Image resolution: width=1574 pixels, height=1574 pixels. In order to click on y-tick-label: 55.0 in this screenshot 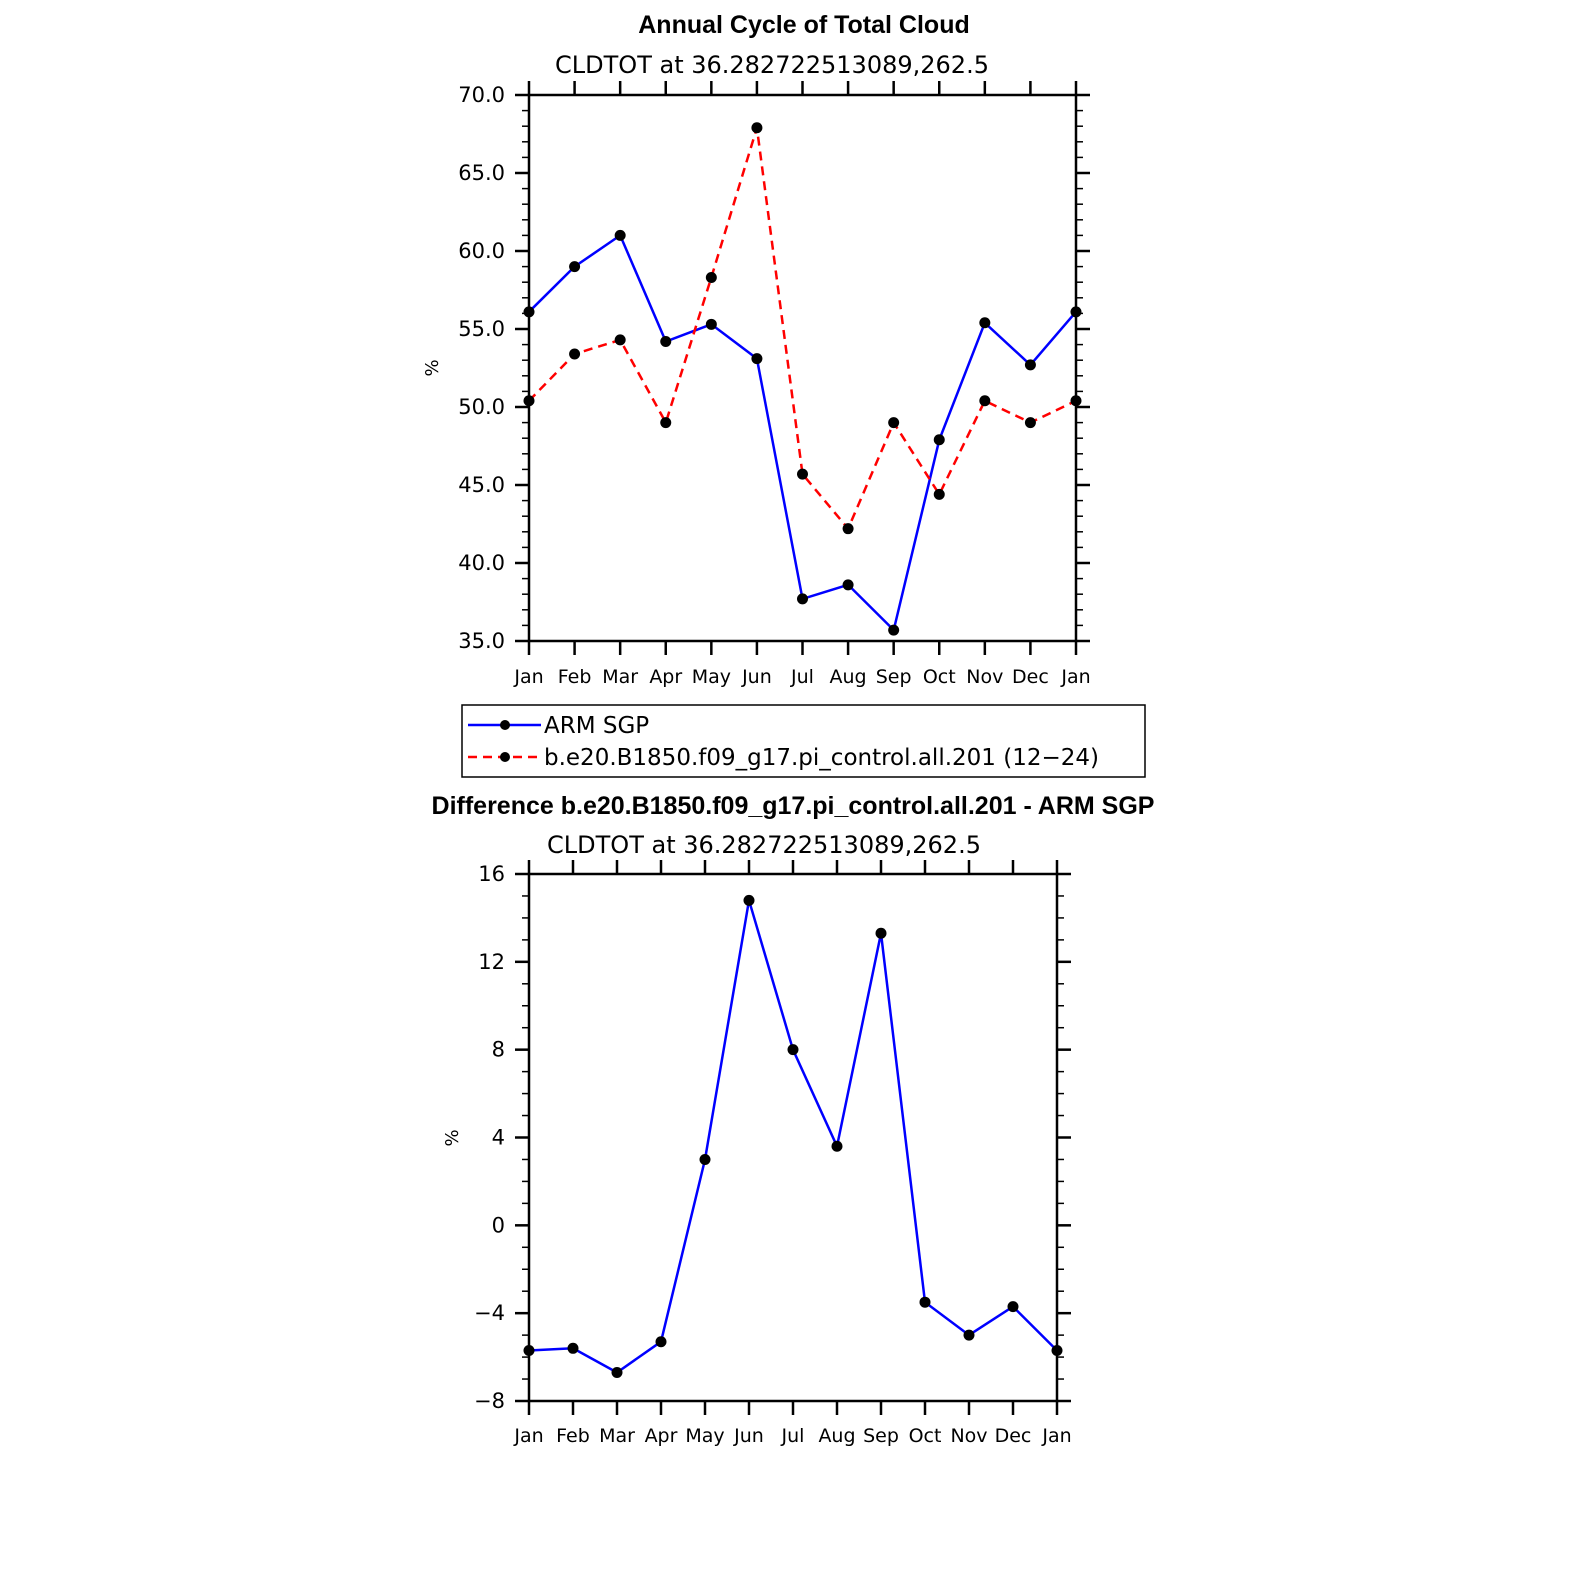, I will do `click(481, 329)`.